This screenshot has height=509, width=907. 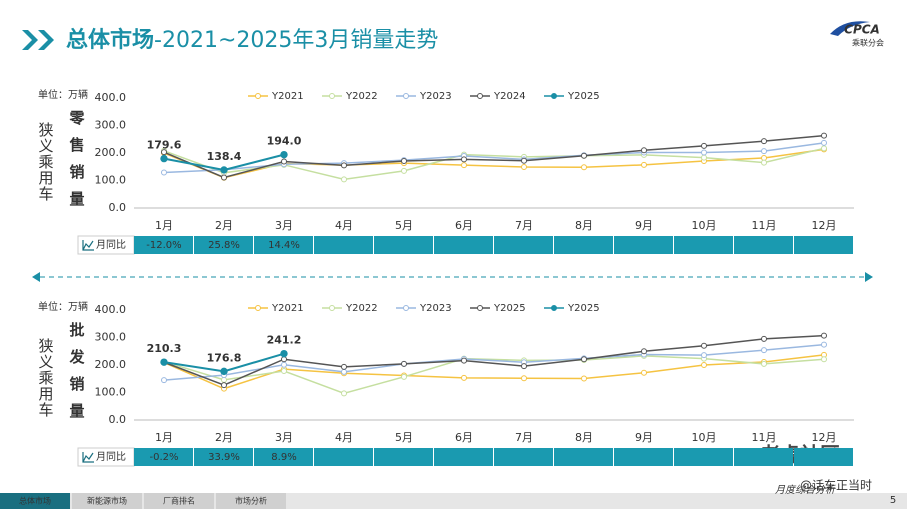 I want to click on x-tick-label: 1月, so click(x=164, y=437).